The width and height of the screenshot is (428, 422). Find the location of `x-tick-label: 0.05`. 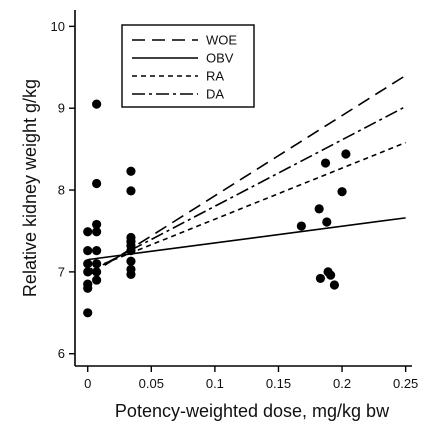

x-tick-label: 0.05 is located at coordinates (151, 383).